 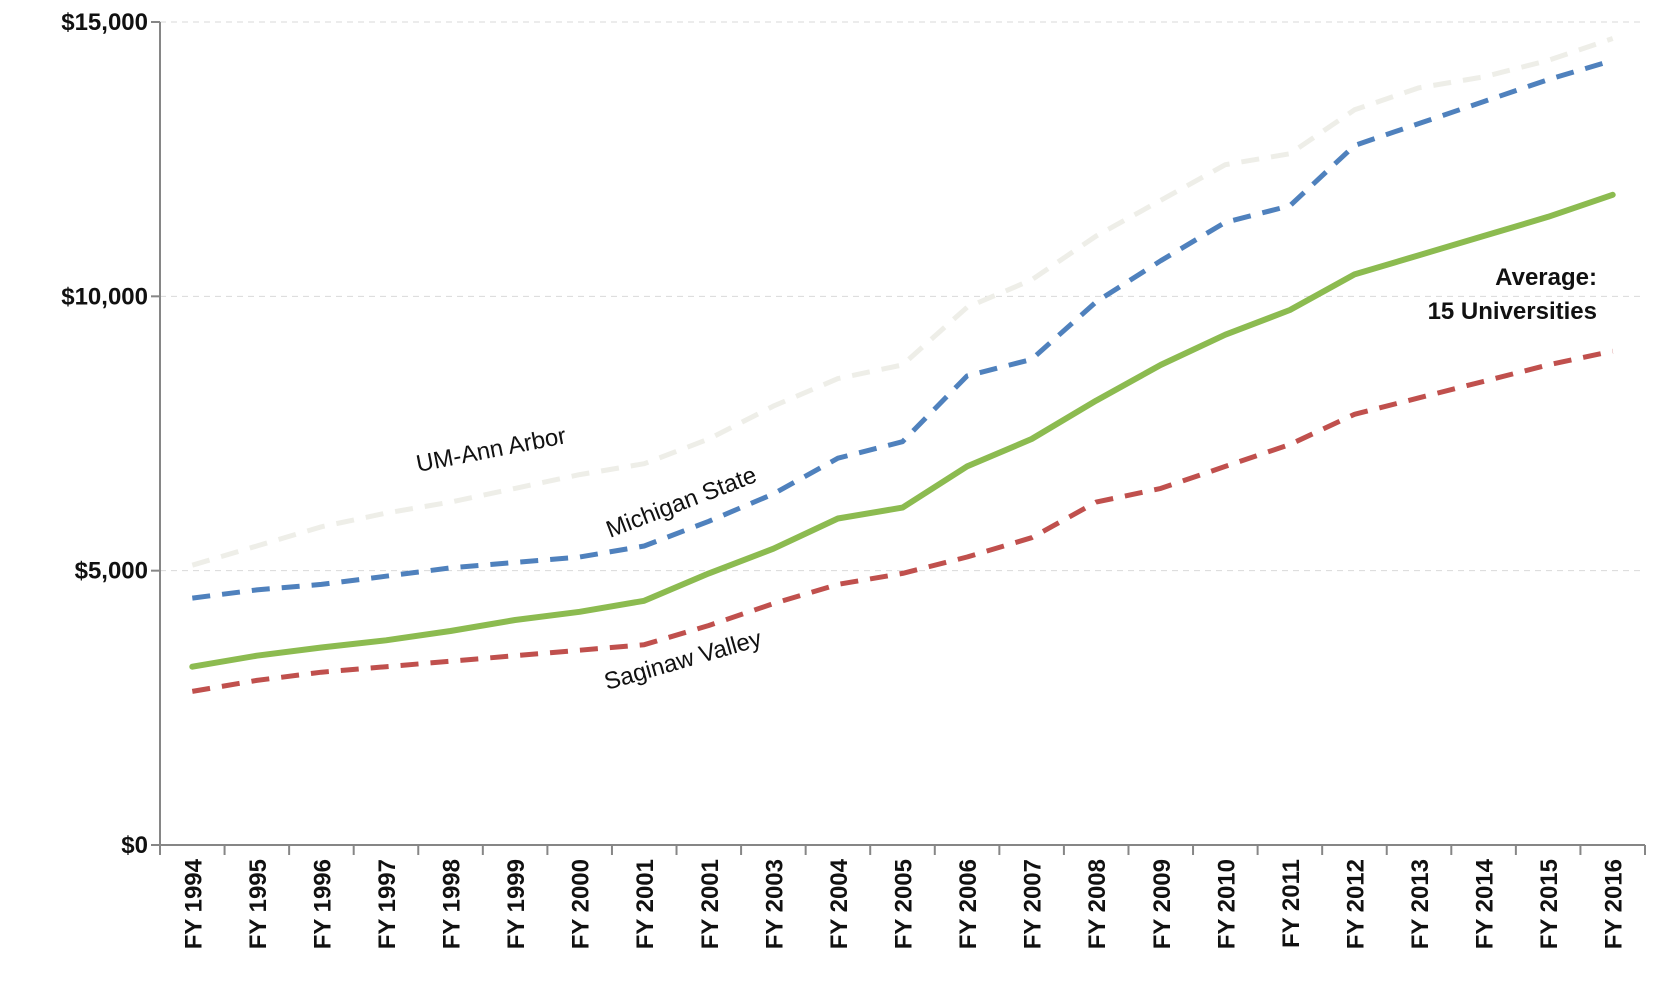 What do you see at coordinates (1420, 904) in the screenshot?
I see `x-tick-label: FY 2013` at bounding box center [1420, 904].